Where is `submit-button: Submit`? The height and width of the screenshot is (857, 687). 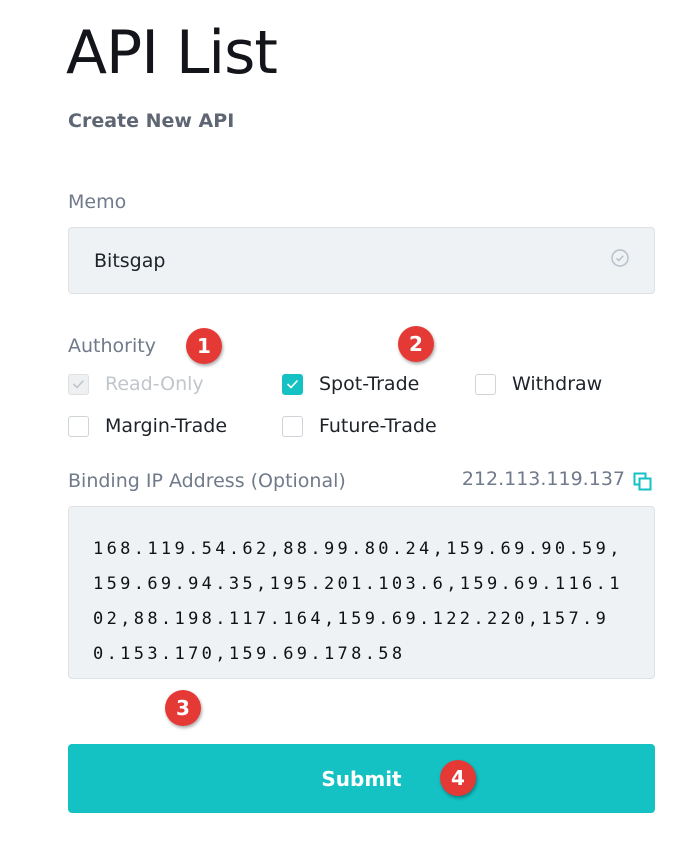 submit-button: Submit is located at coordinates (361, 778).